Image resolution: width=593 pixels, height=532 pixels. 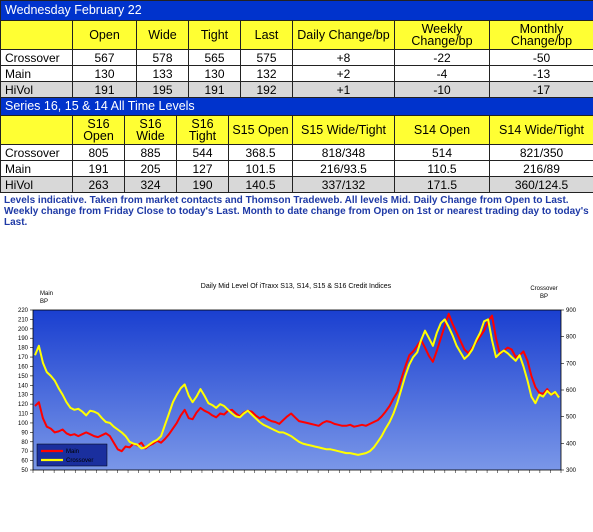 I want to click on left-tick-label: 60, so click(x=24, y=462).